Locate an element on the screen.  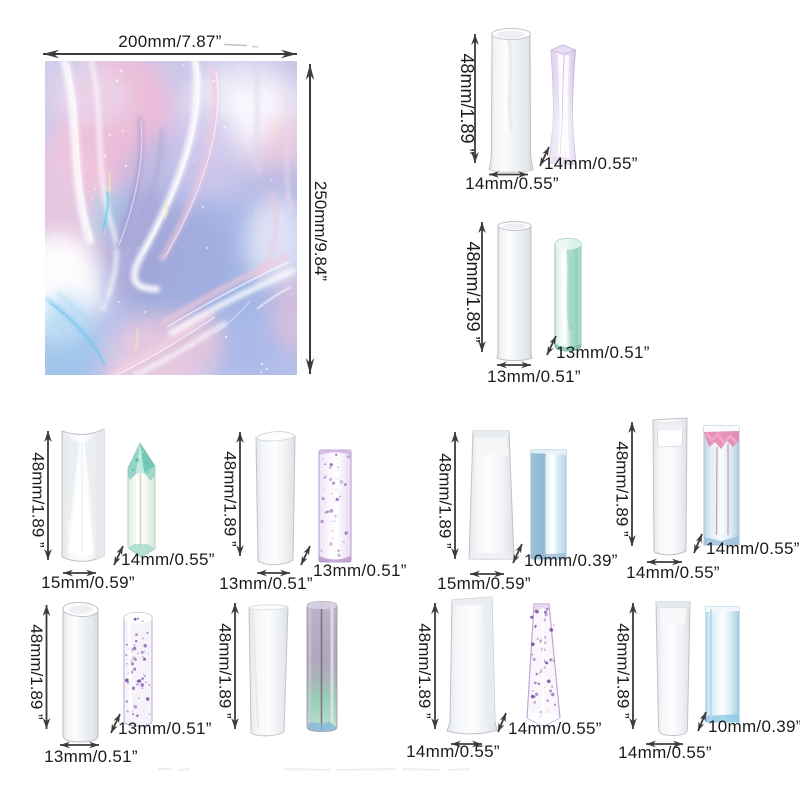
svg-text: 200mm/7.87” is located at coordinates (169, 41).